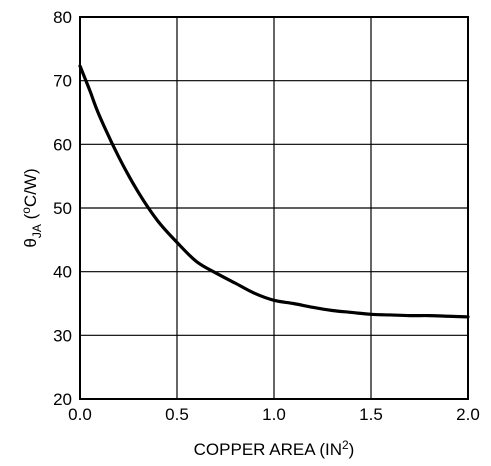  I want to click on y-axis-label-subscript: JA, so click(37, 231).